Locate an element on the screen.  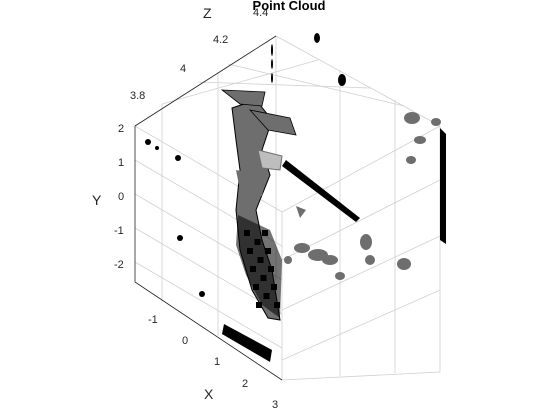
y-axis-label: Y is located at coordinates (97, 200).